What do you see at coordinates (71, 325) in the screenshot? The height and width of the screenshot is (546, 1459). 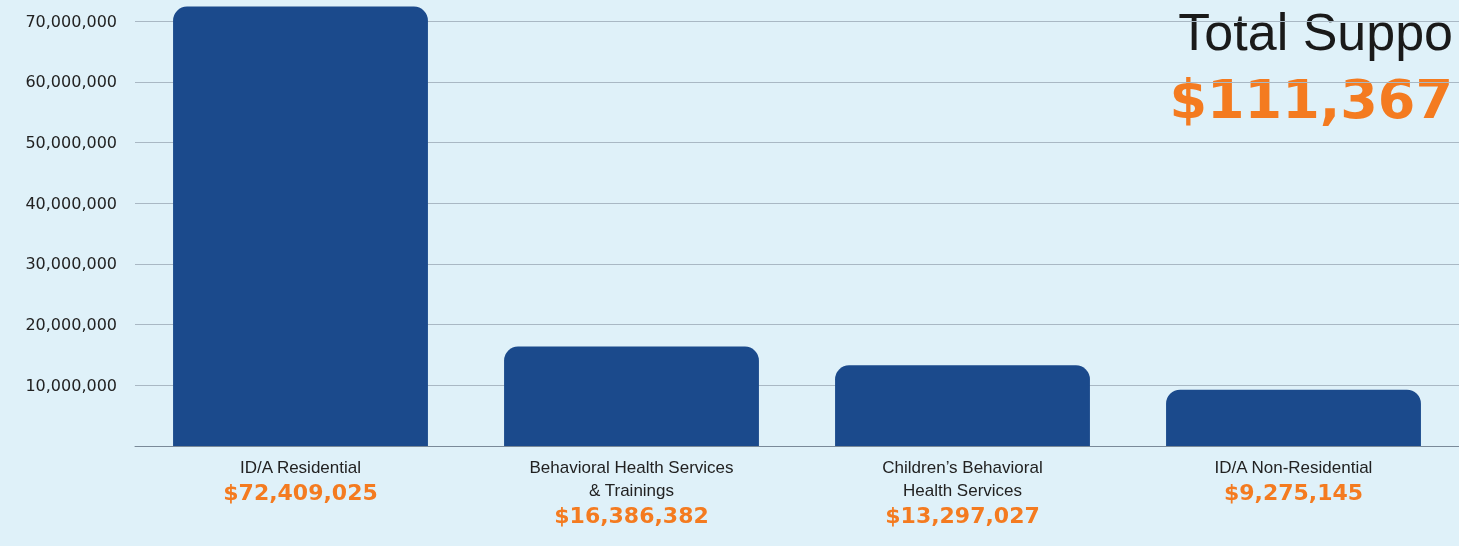 I see `y-tick-label: 20,000,000` at bounding box center [71, 325].